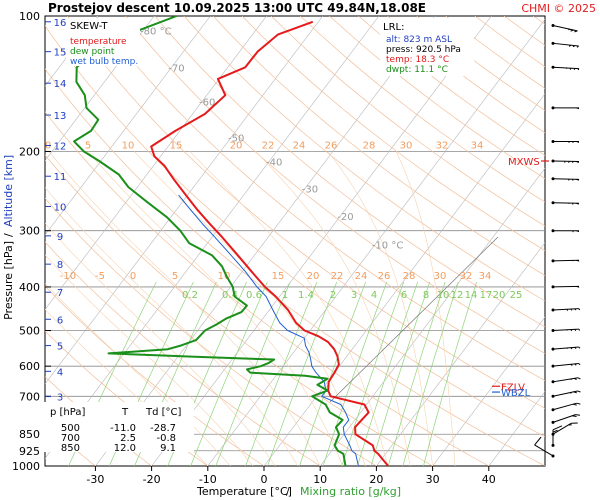 This screenshot has height=500, width=600. What do you see at coordinates (88, 145) in the screenshot?
I see `adiabat-label: 5` at bounding box center [88, 145].